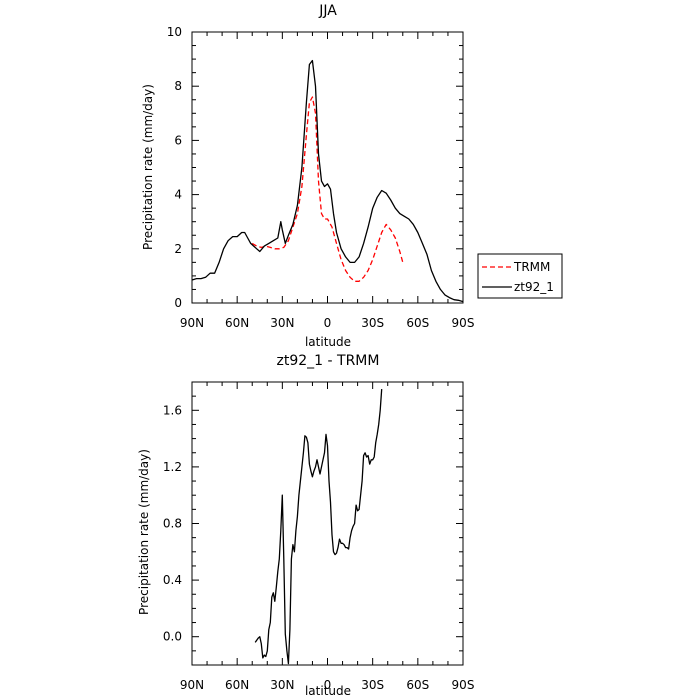  What do you see at coordinates (178, 249) in the screenshot?
I see `y-tick-label: 2` at bounding box center [178, 249].